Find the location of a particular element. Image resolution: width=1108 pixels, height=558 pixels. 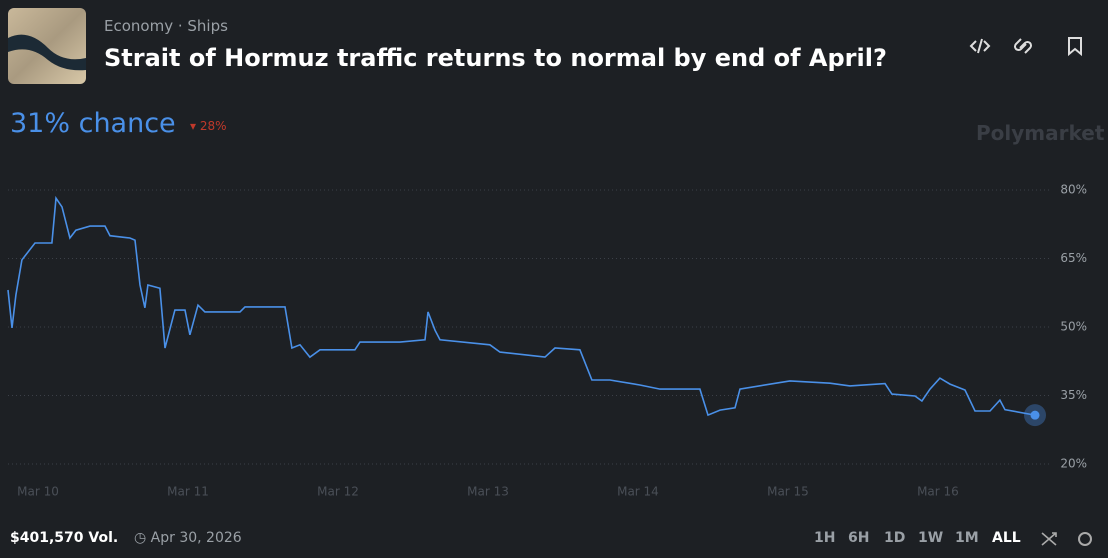

end-date: ◷ Apr 30, 2026 is located at coordinates (188, 538).